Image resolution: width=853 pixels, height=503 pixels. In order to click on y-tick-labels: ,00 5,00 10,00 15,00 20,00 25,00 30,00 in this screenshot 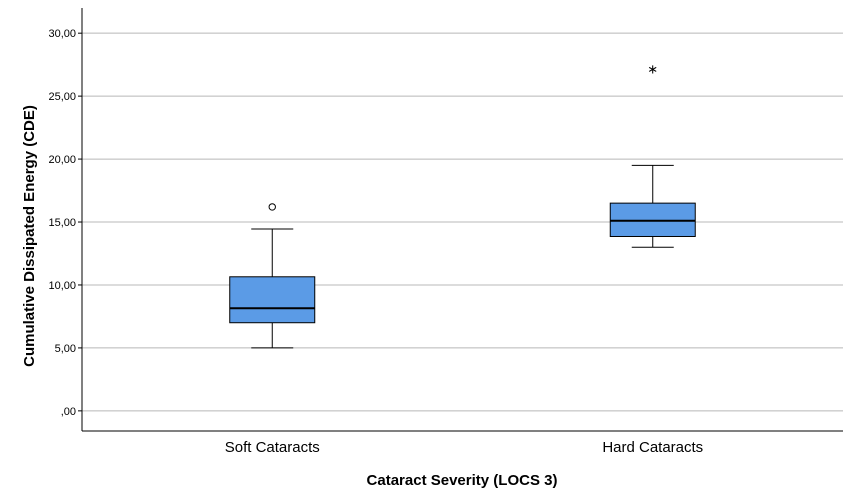, I will do `click(65, 223)`.